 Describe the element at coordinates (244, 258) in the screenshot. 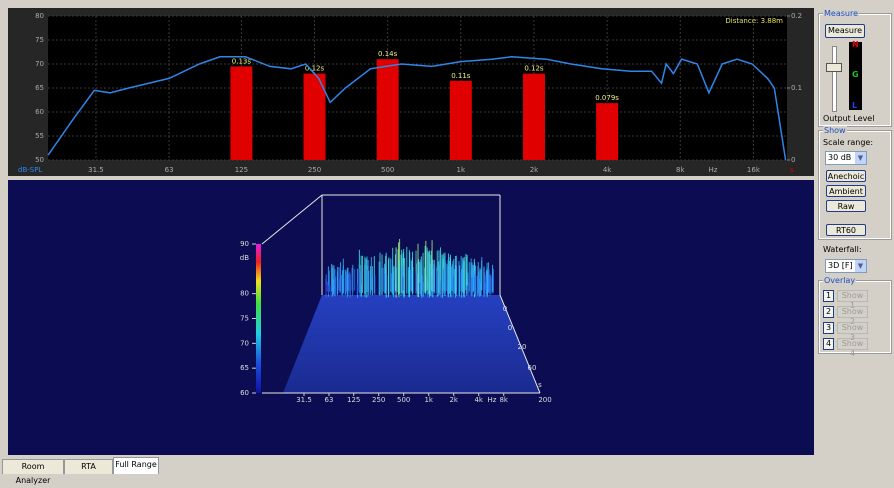

I see `color-bar-unit: dB` at that location.